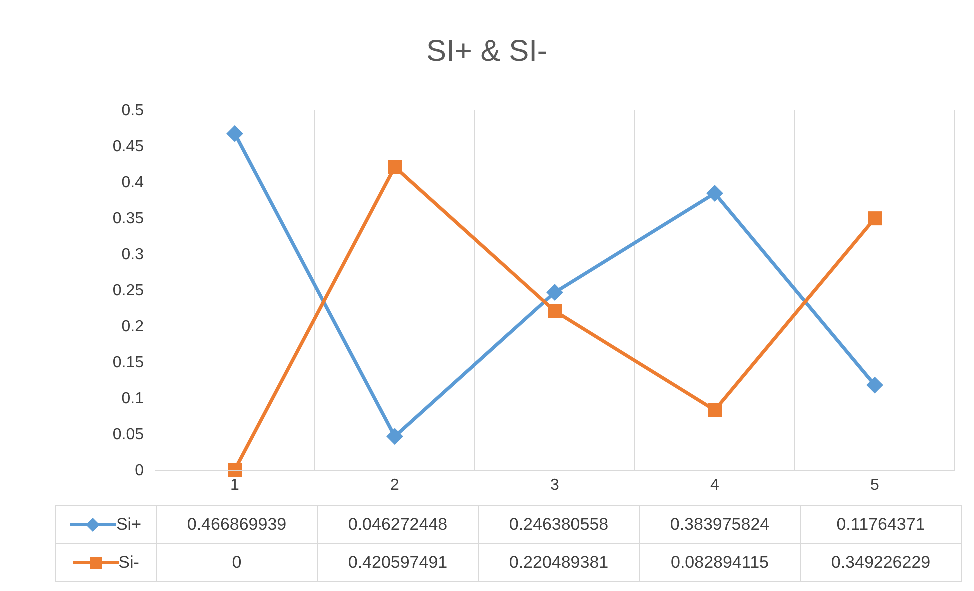 This screenshot has height=591, width=974. I want to click on y-tick-label: 0.1, so click(133, 399).